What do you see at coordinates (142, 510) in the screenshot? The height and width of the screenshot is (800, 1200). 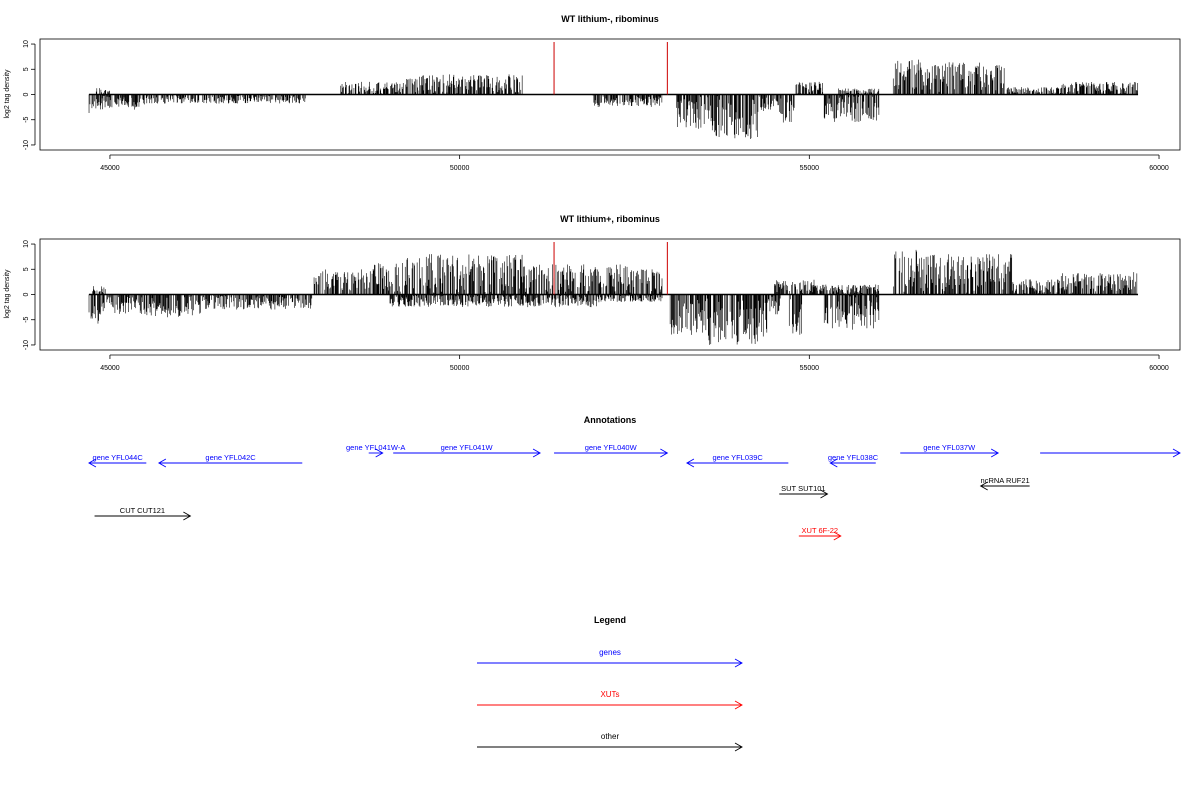 I see `feature-label: CUT CUT121` at bounding box center [142, 510].